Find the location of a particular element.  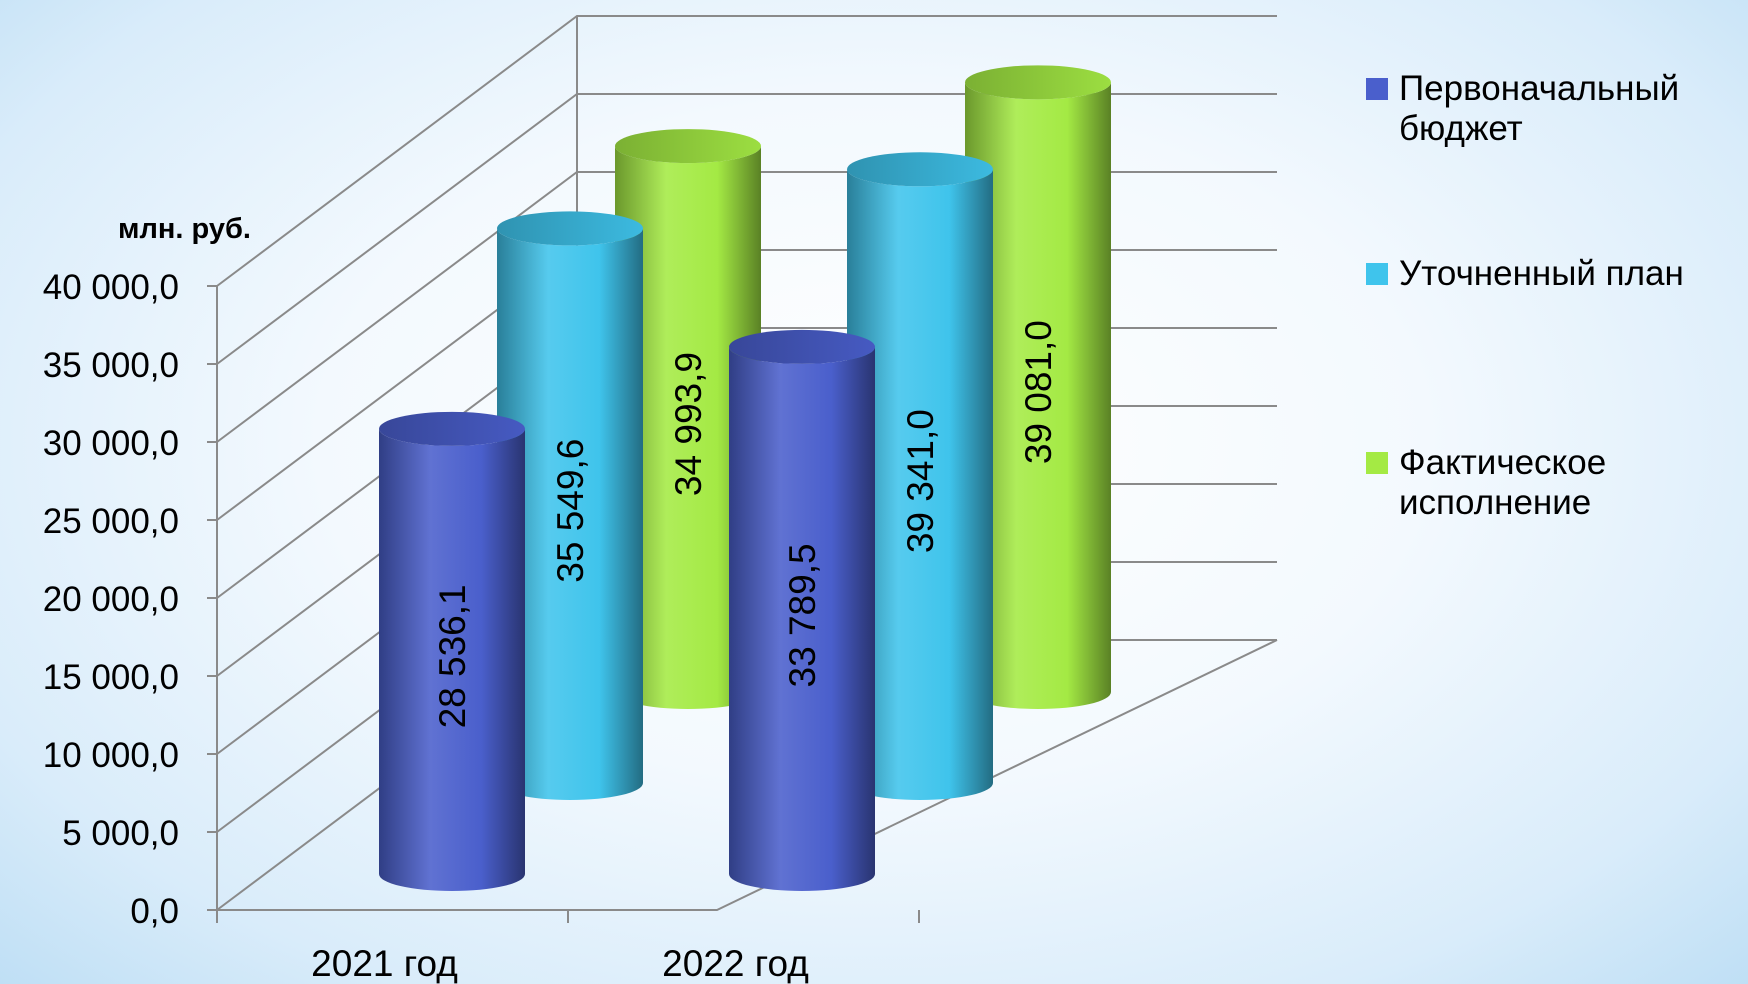

x-axis: 2021 год 2022 год is located at coordinates (568, 947).